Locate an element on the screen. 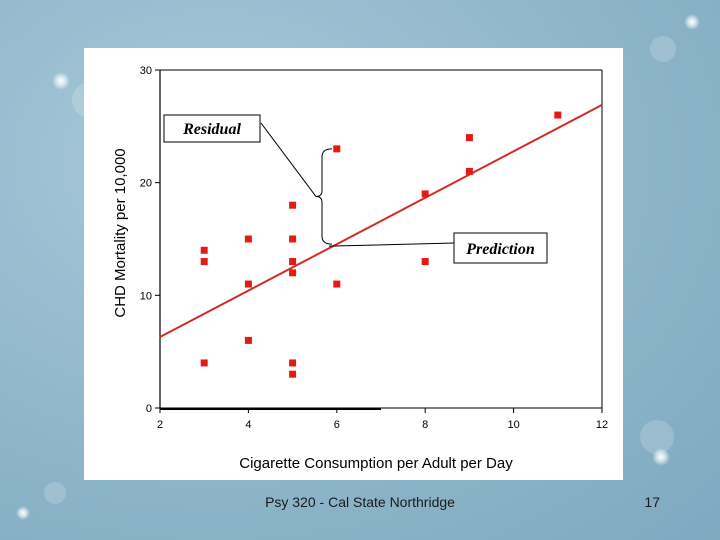 The width and height of the screenshot is (720, 540). residual-label: Residual is located at coordinates (211, 129).